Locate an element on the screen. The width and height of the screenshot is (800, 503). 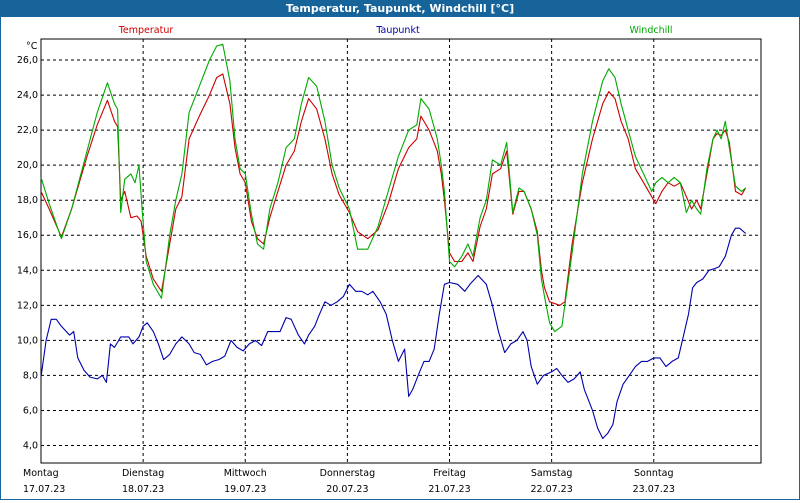
y-tick-label: 14,0 is located at coordinates (27, 270).